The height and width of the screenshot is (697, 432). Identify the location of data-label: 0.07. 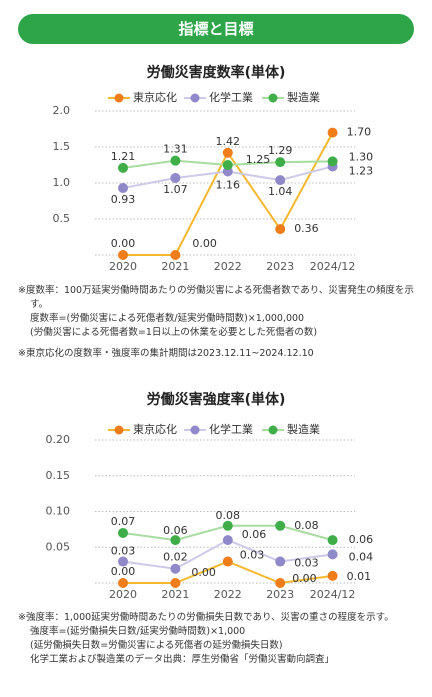
(123, 521).